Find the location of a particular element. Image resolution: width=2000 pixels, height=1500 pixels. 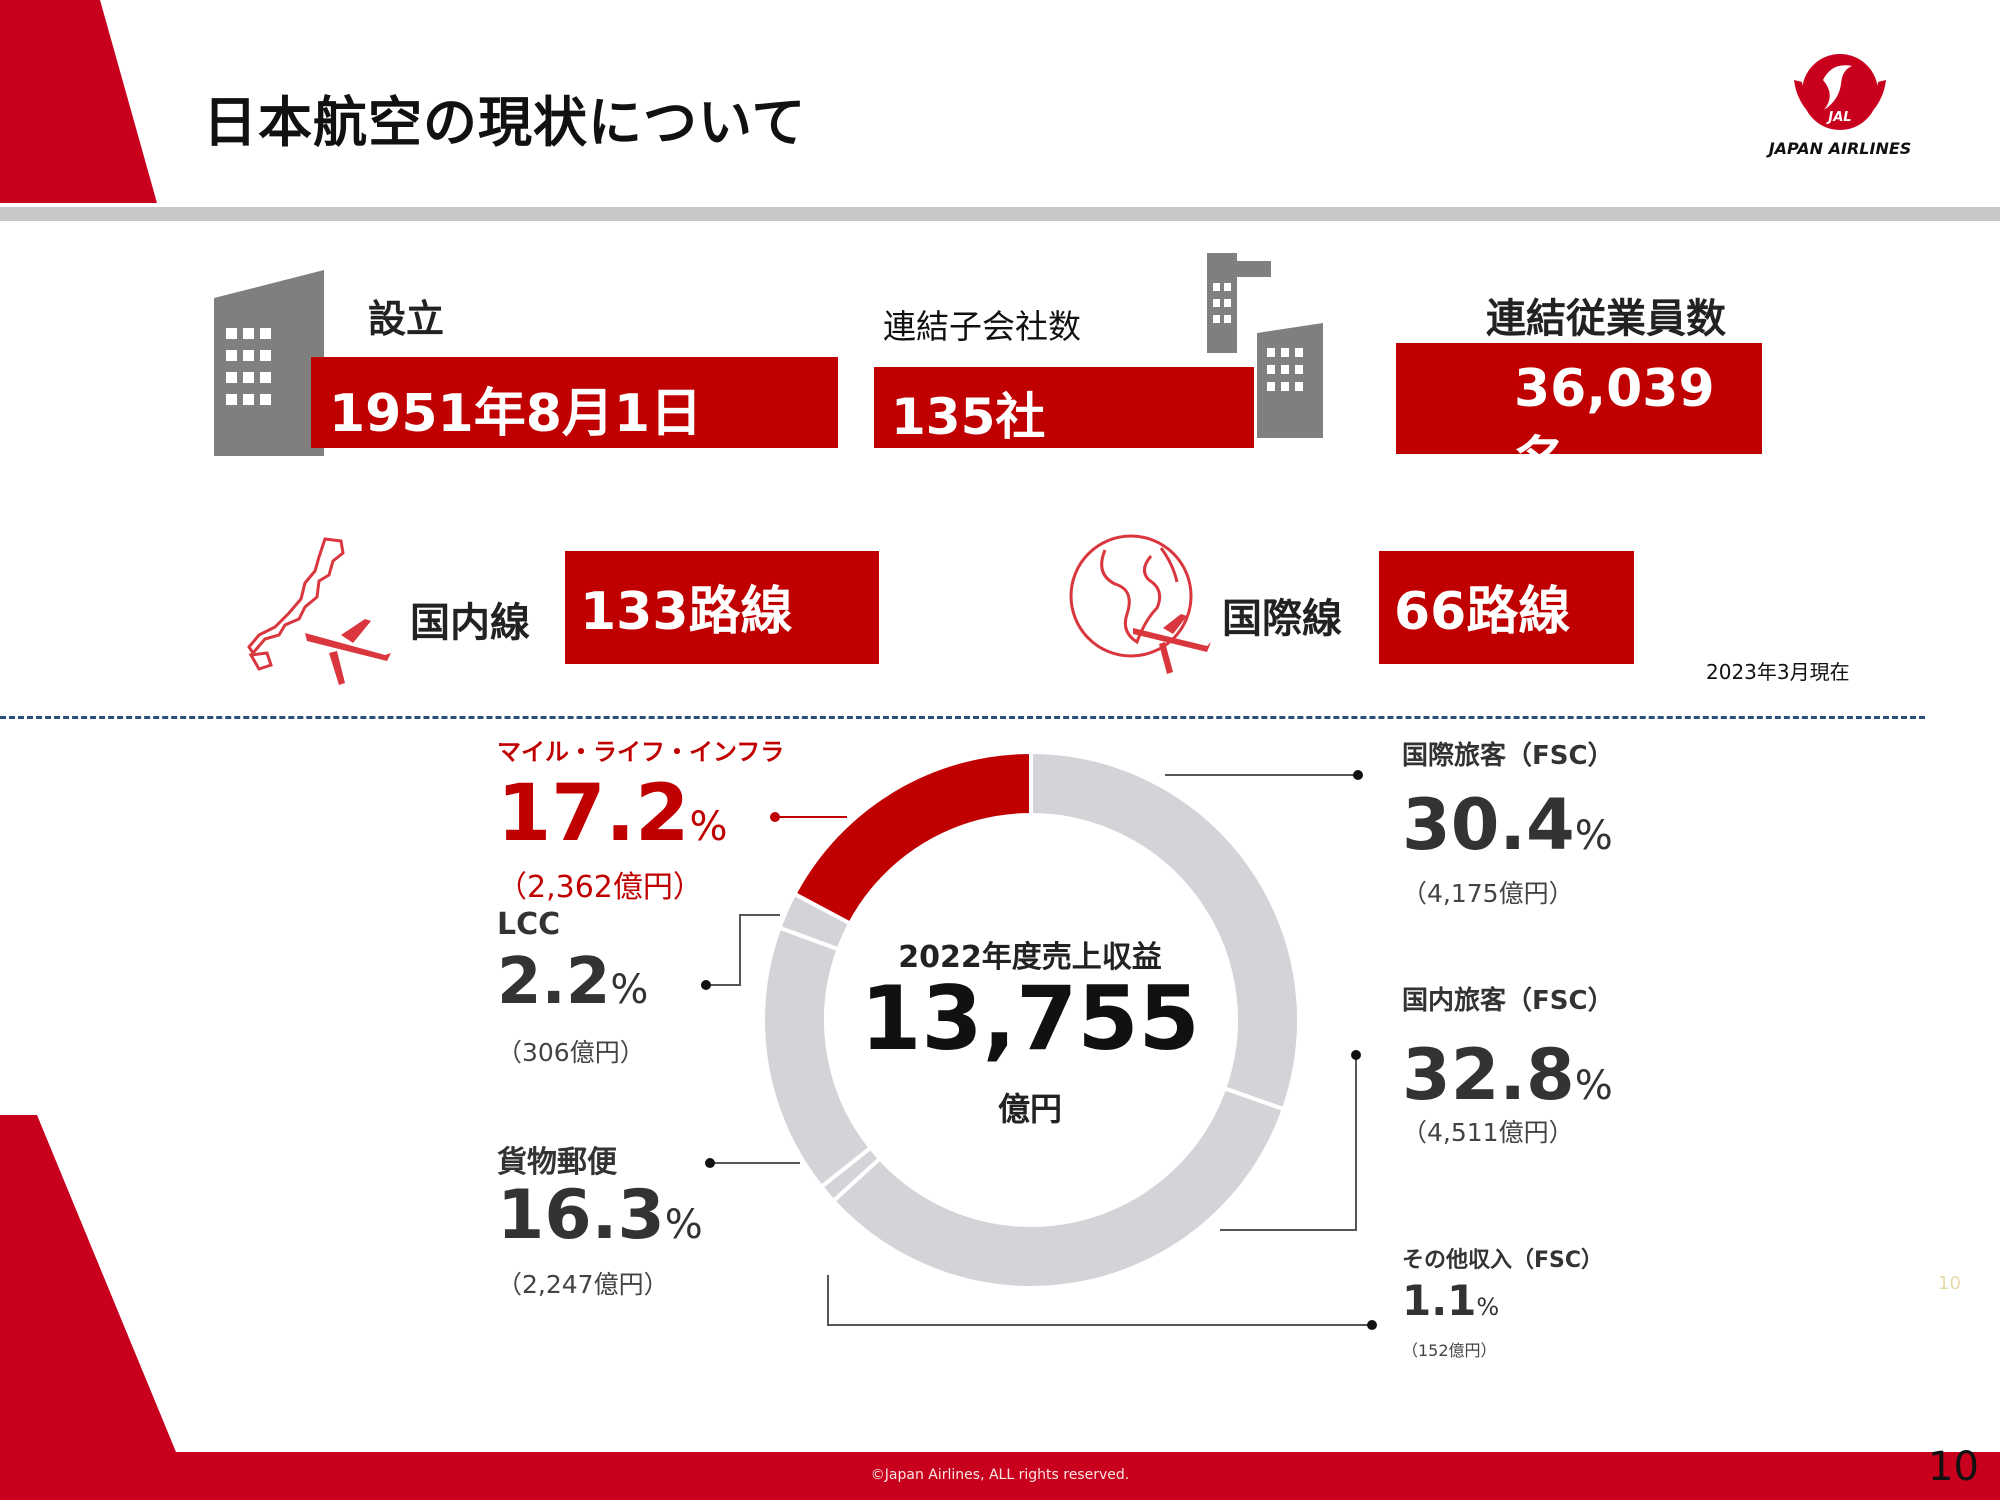

employees-label: 連結従業員数 is located at coordinates (1606, 319).